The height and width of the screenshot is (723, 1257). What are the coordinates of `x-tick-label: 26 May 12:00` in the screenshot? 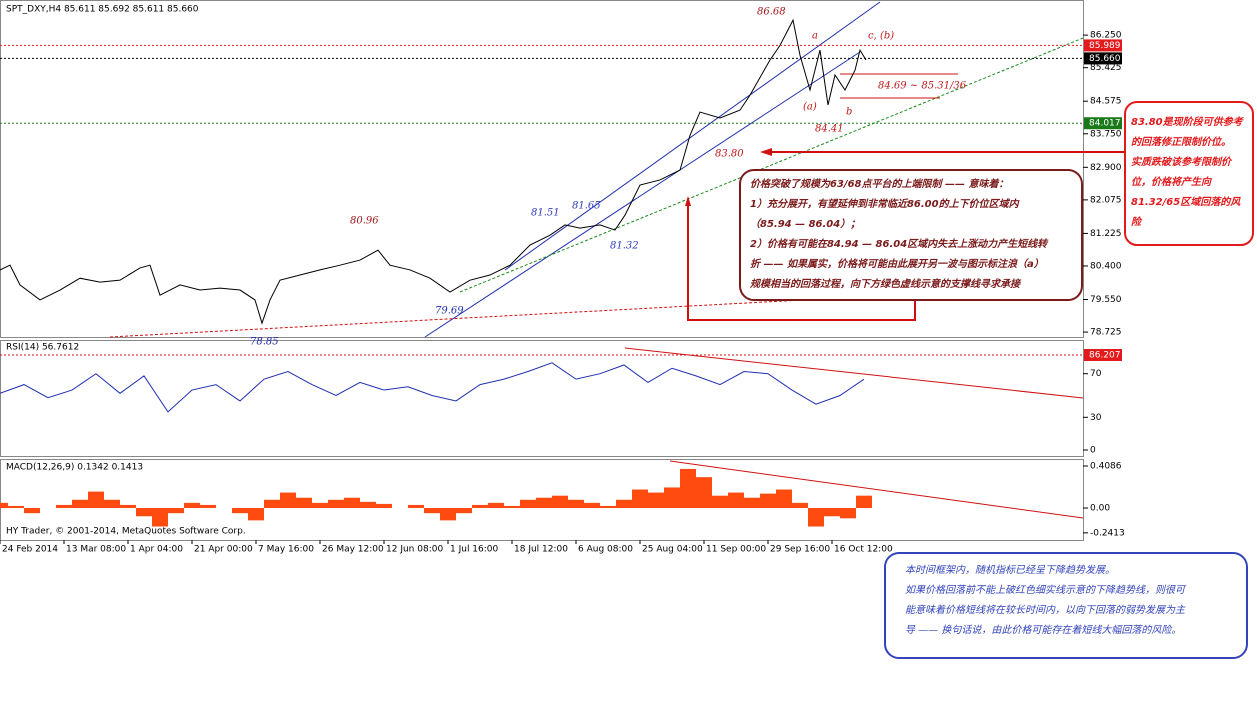 It's located at (353, 550).